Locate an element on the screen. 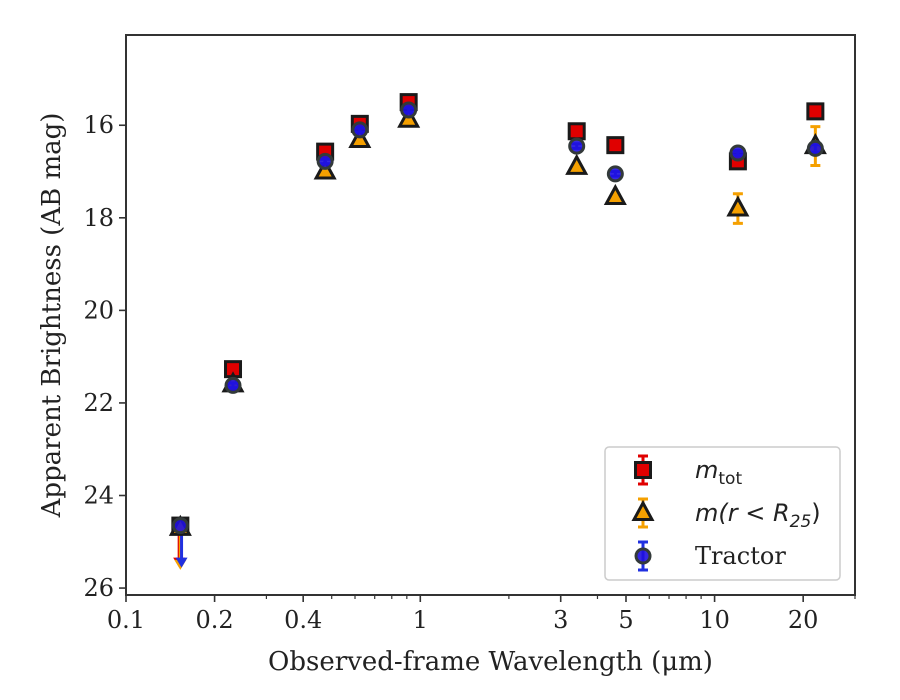  upper-limit-arrow-head is located at coordinates (181, 562).